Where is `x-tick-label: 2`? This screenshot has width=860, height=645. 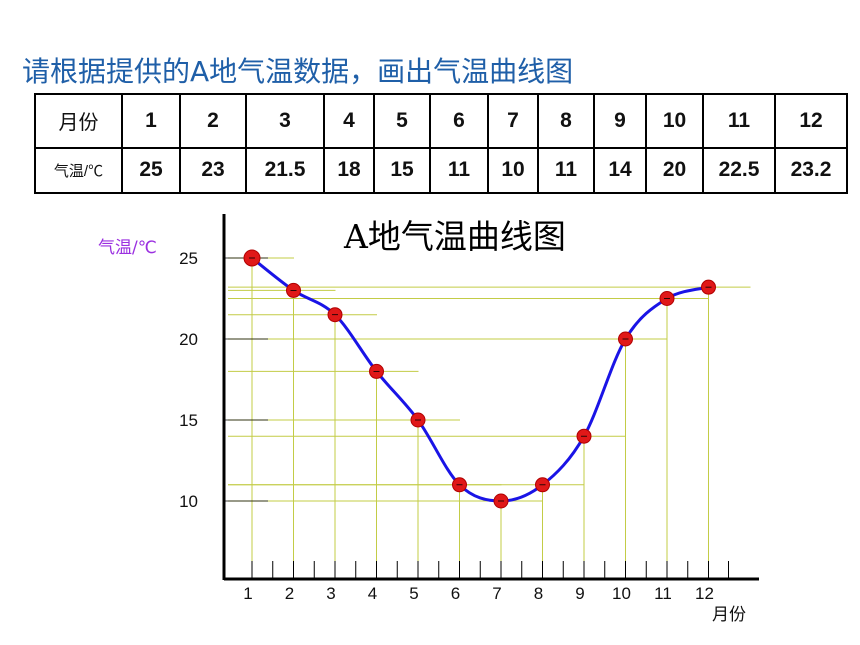 x-tick-label: 2 is located at coordinates (289, 593).